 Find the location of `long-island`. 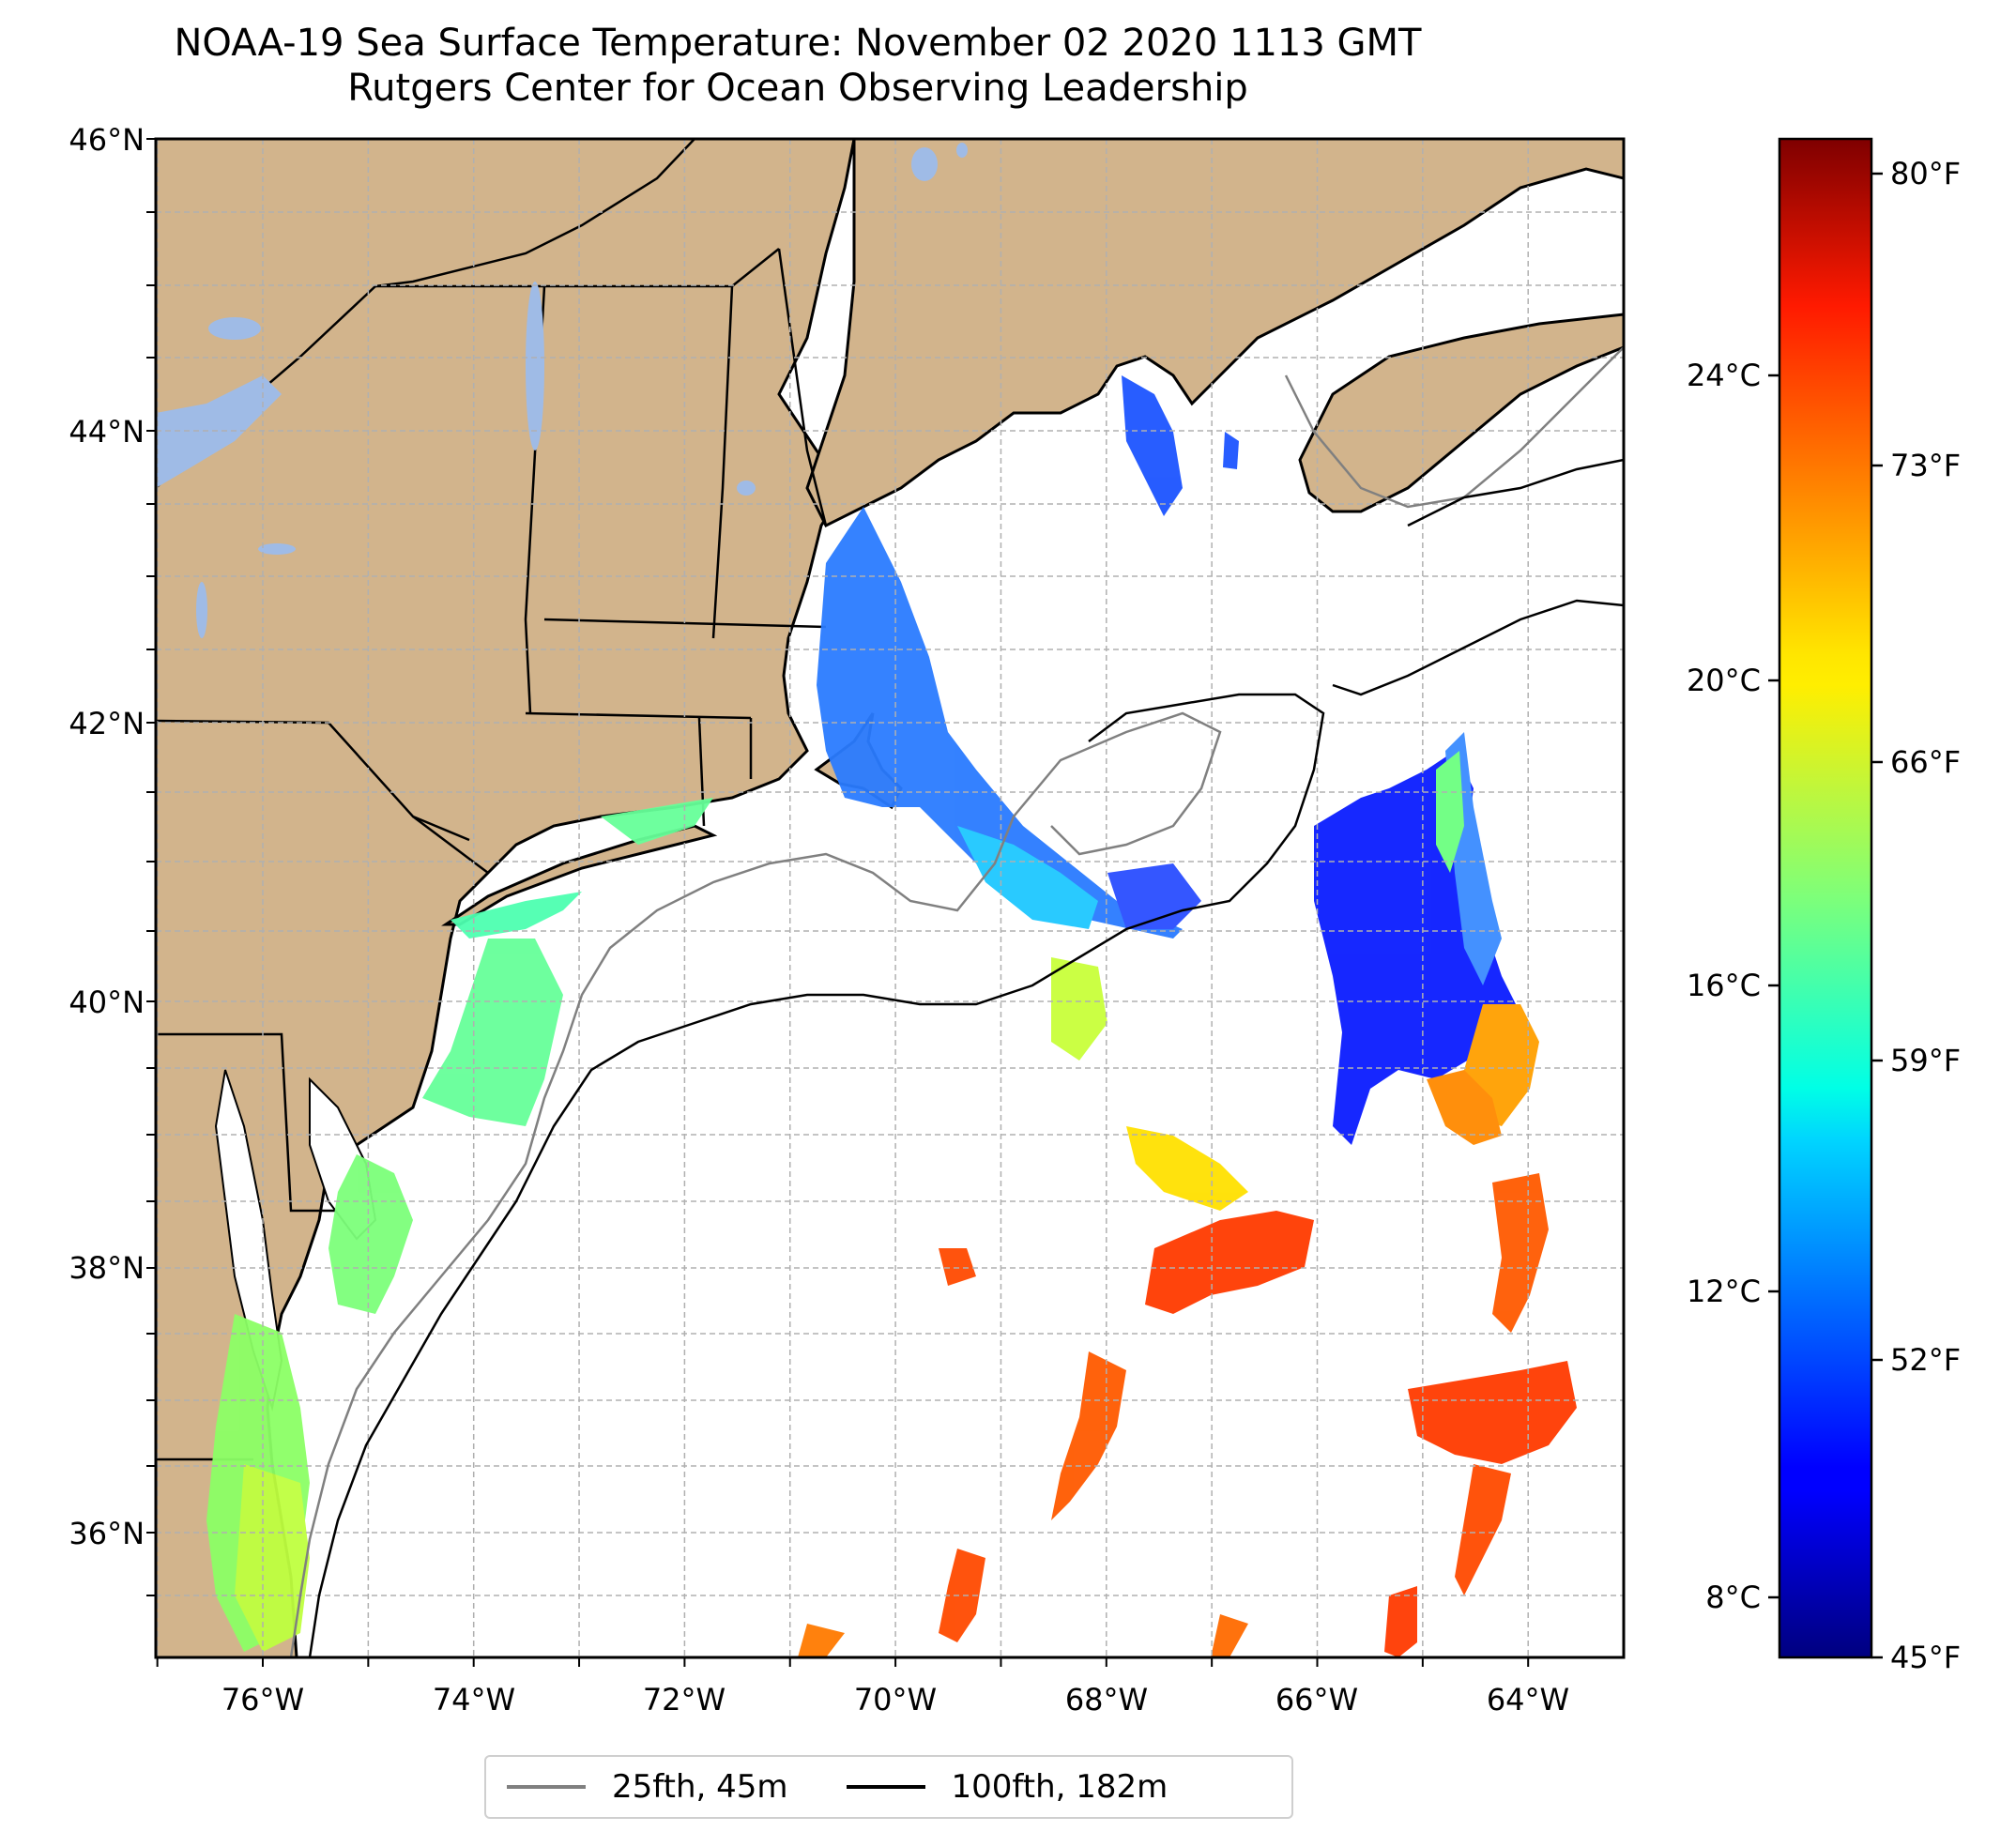

long-island is located at coordinates (579, 875).